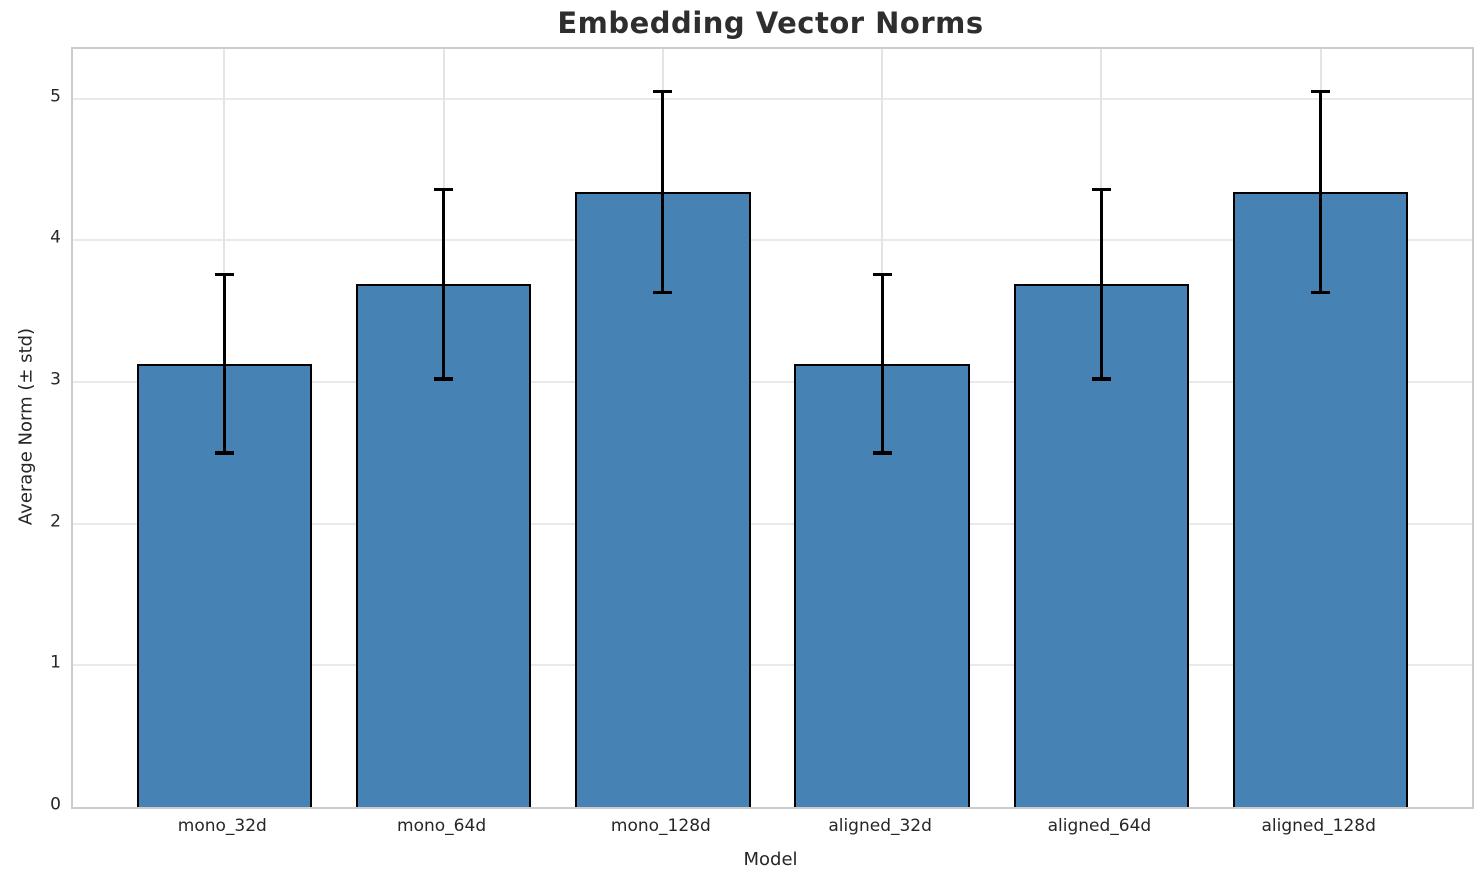  Describe the element at coordinates (55, 379) in the screenshot. I see `ytick-label-3: 3` at that location.